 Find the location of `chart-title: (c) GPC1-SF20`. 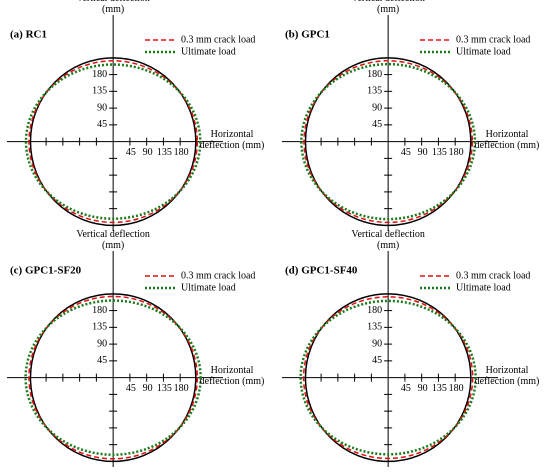

chart-title: (c) GPC1-SF20 is located at coordinates (46, 271).